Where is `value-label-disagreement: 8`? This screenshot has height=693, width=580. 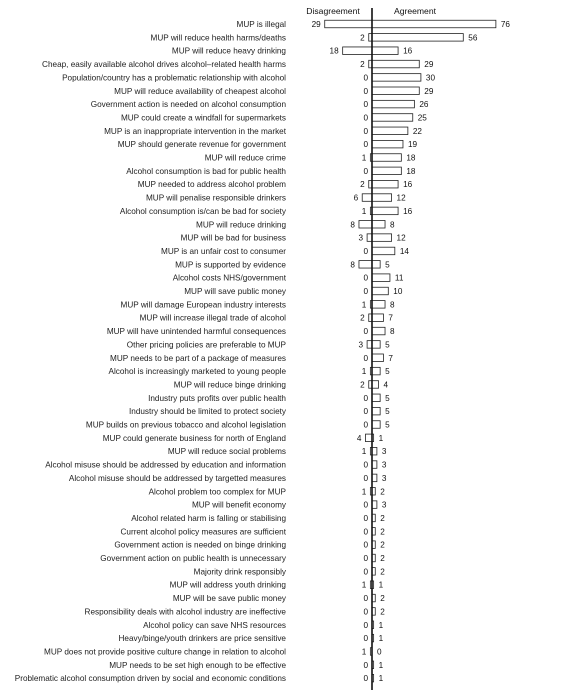 value-label-disagreement: 8 is located at coordinates (352, 264).